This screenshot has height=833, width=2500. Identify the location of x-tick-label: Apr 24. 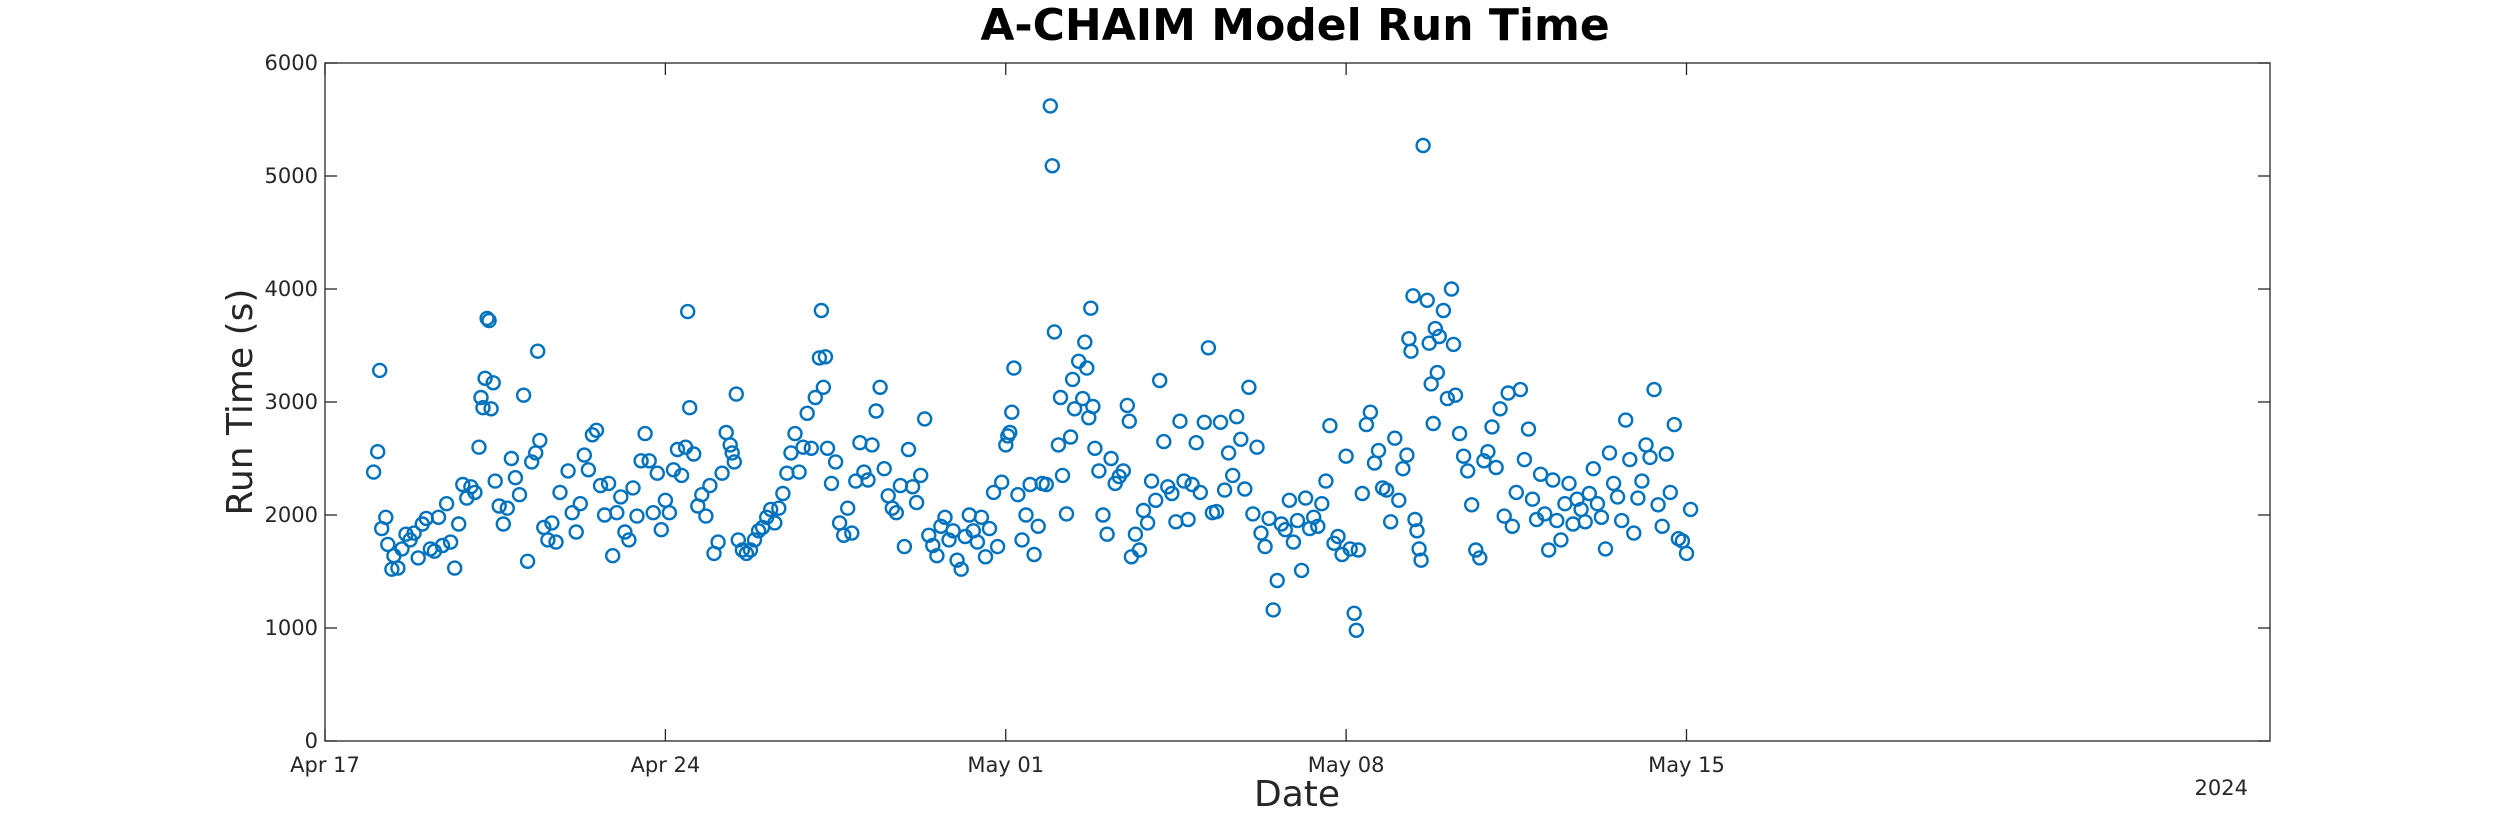
(666, 765).